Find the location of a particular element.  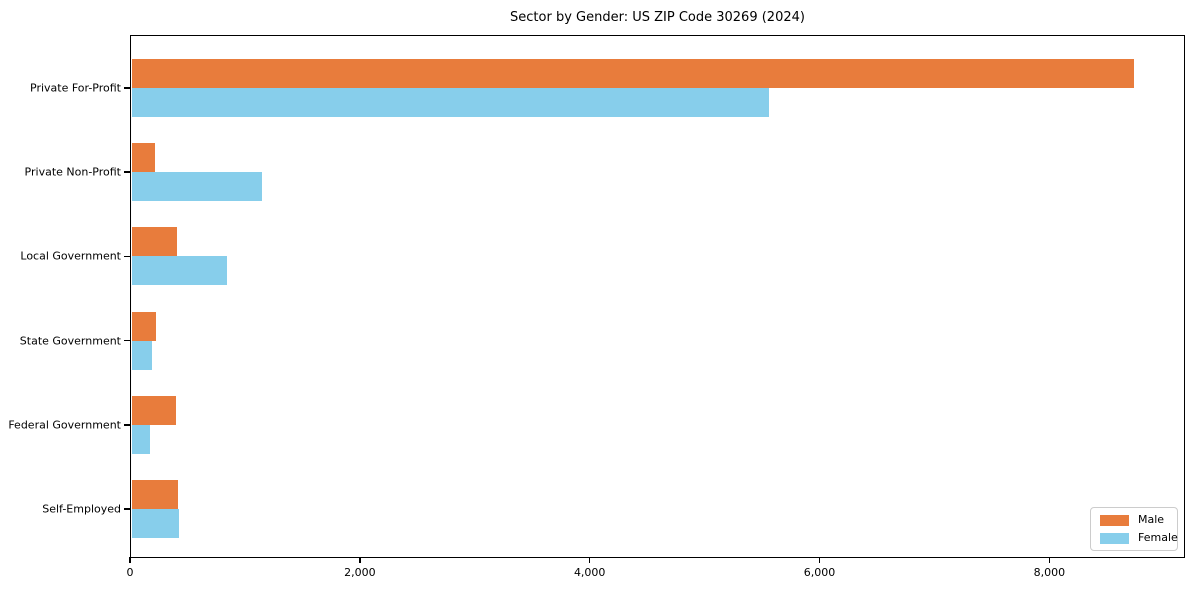

bar-male-self-employed is located at coordinates (155, 494).